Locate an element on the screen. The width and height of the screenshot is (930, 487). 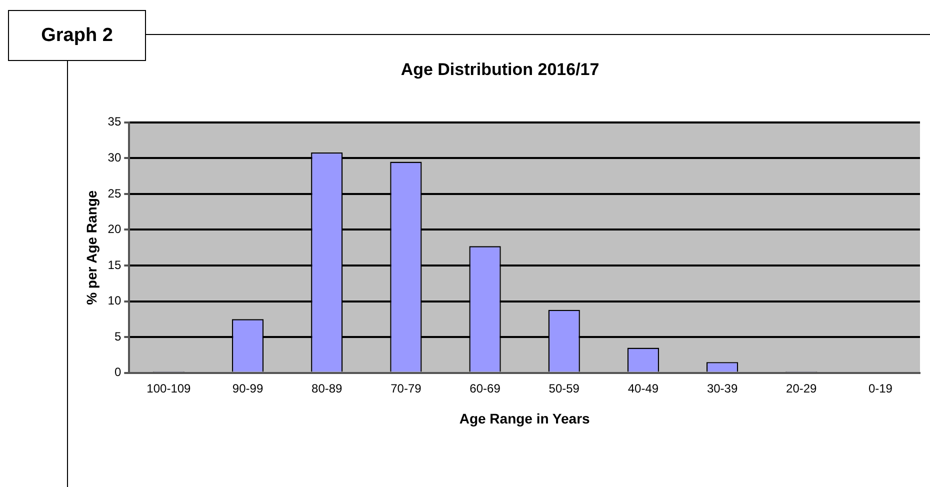
x-tick-label: 80-89 is located at coordinates (327, 388).